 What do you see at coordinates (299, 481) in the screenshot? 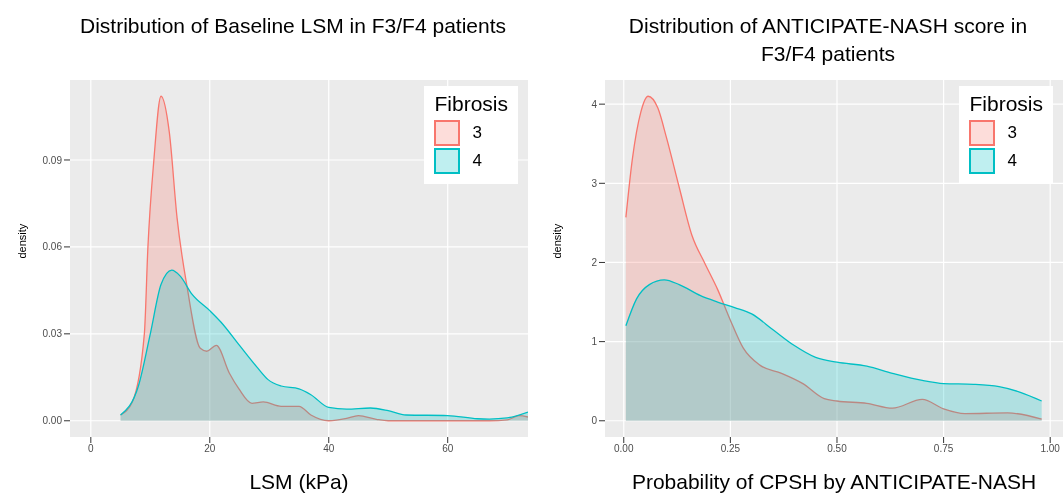
I see `x-axis-title: LSM (kPa)` at bounding box center [299, 481].